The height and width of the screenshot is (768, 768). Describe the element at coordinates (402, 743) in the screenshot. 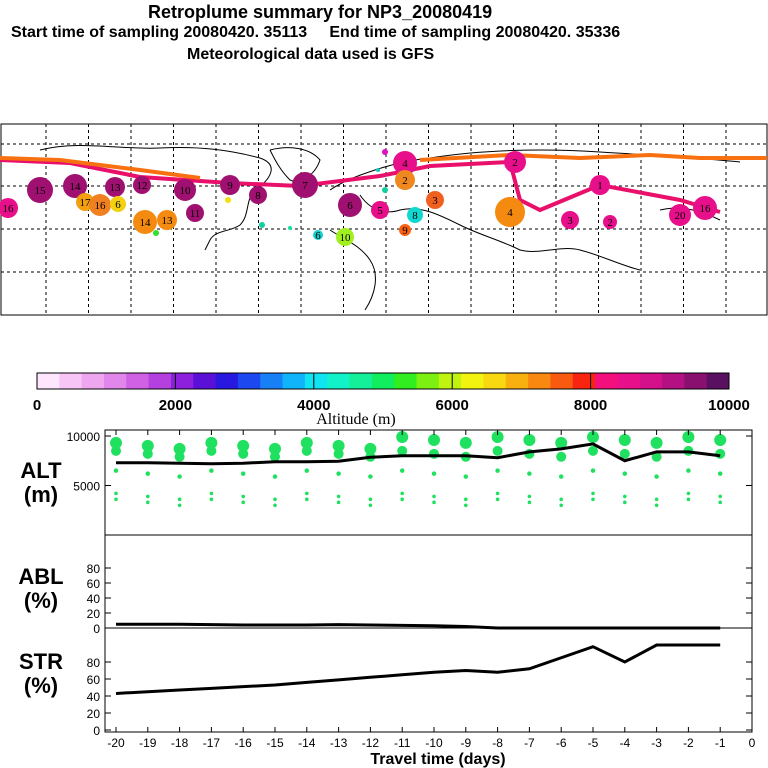

I see `x-tick-label: -11` at that location.